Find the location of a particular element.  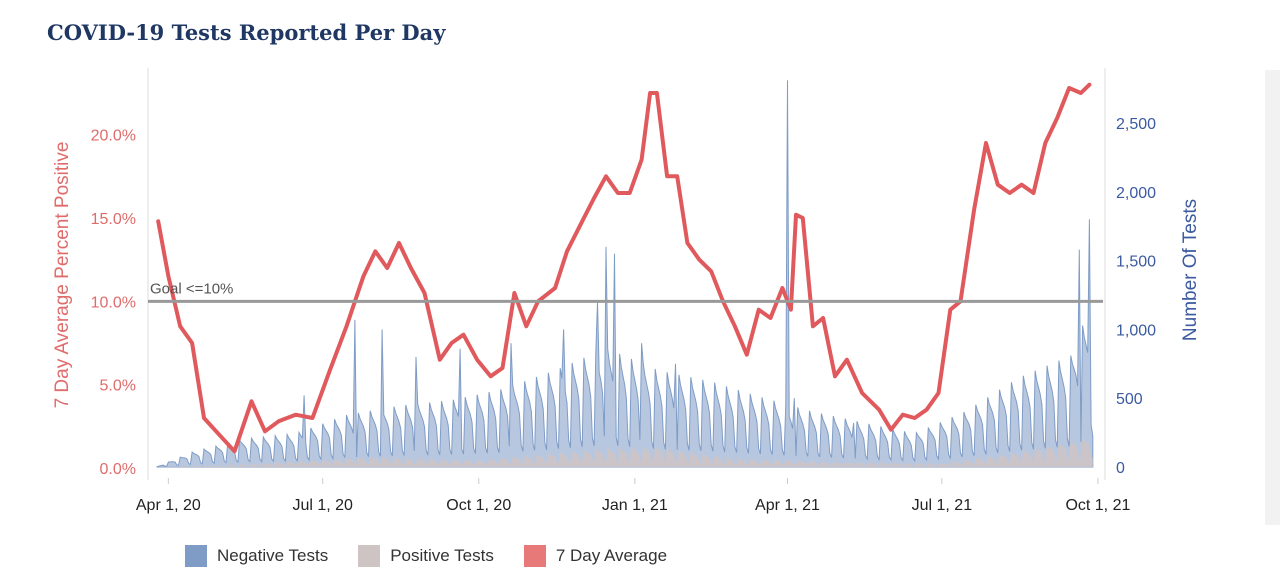

left-tick-label: 10.0% is located at coordinates (113, 302).